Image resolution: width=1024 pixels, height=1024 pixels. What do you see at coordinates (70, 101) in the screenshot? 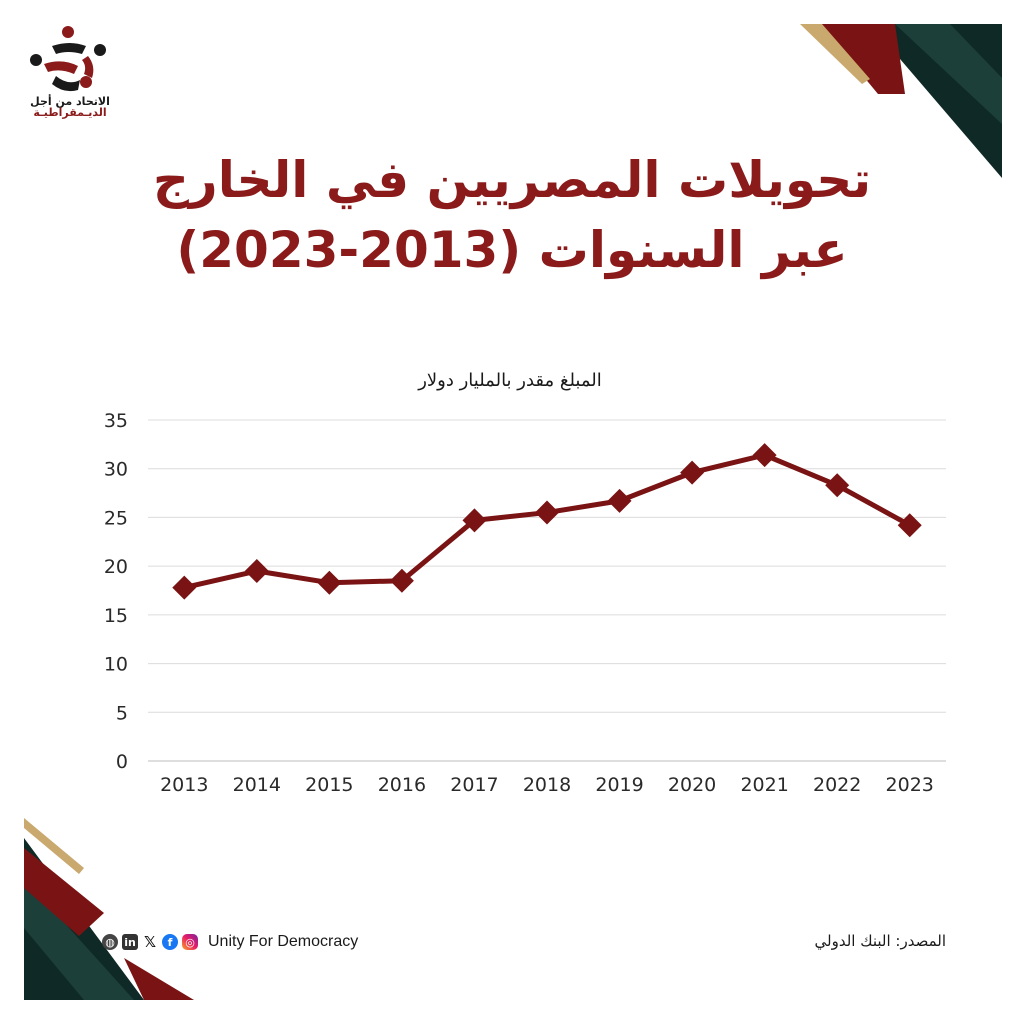
I see `logo-text-line1: الاتحاد من أجل` at bounding box center [70, 101].